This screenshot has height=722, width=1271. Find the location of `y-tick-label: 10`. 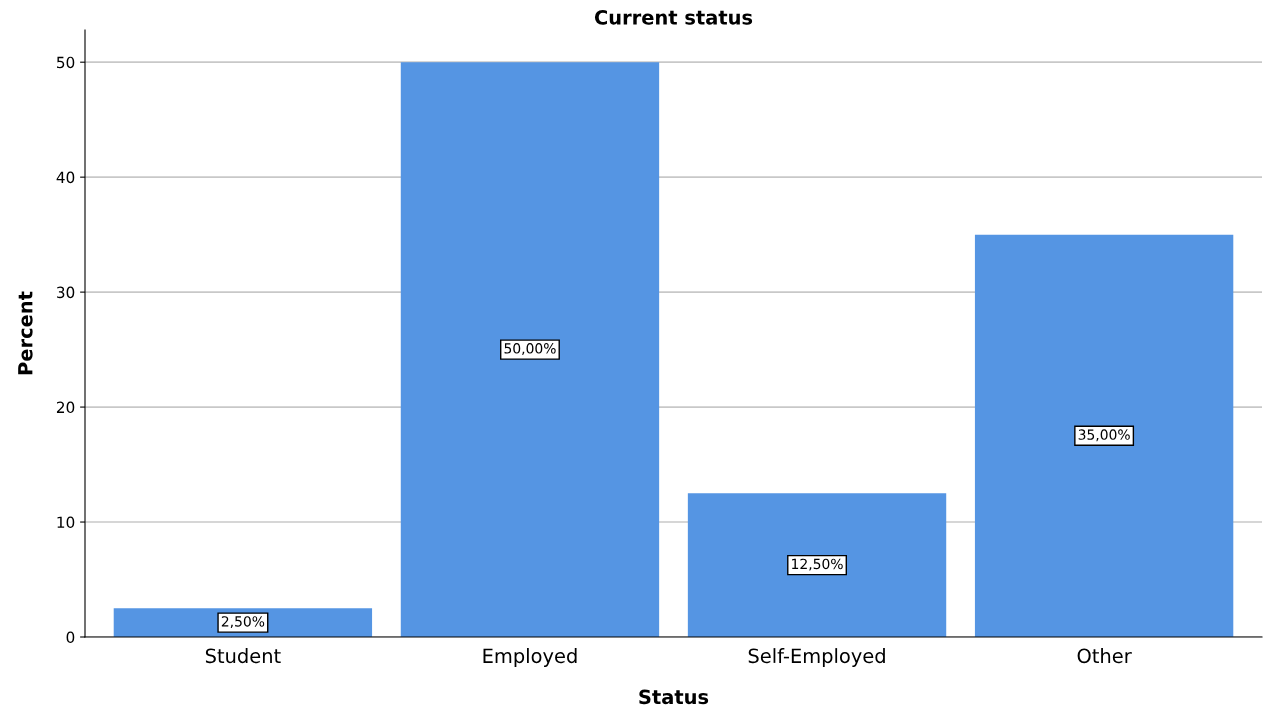

y-tick-label: 10 is located at coordinates (66, 522).